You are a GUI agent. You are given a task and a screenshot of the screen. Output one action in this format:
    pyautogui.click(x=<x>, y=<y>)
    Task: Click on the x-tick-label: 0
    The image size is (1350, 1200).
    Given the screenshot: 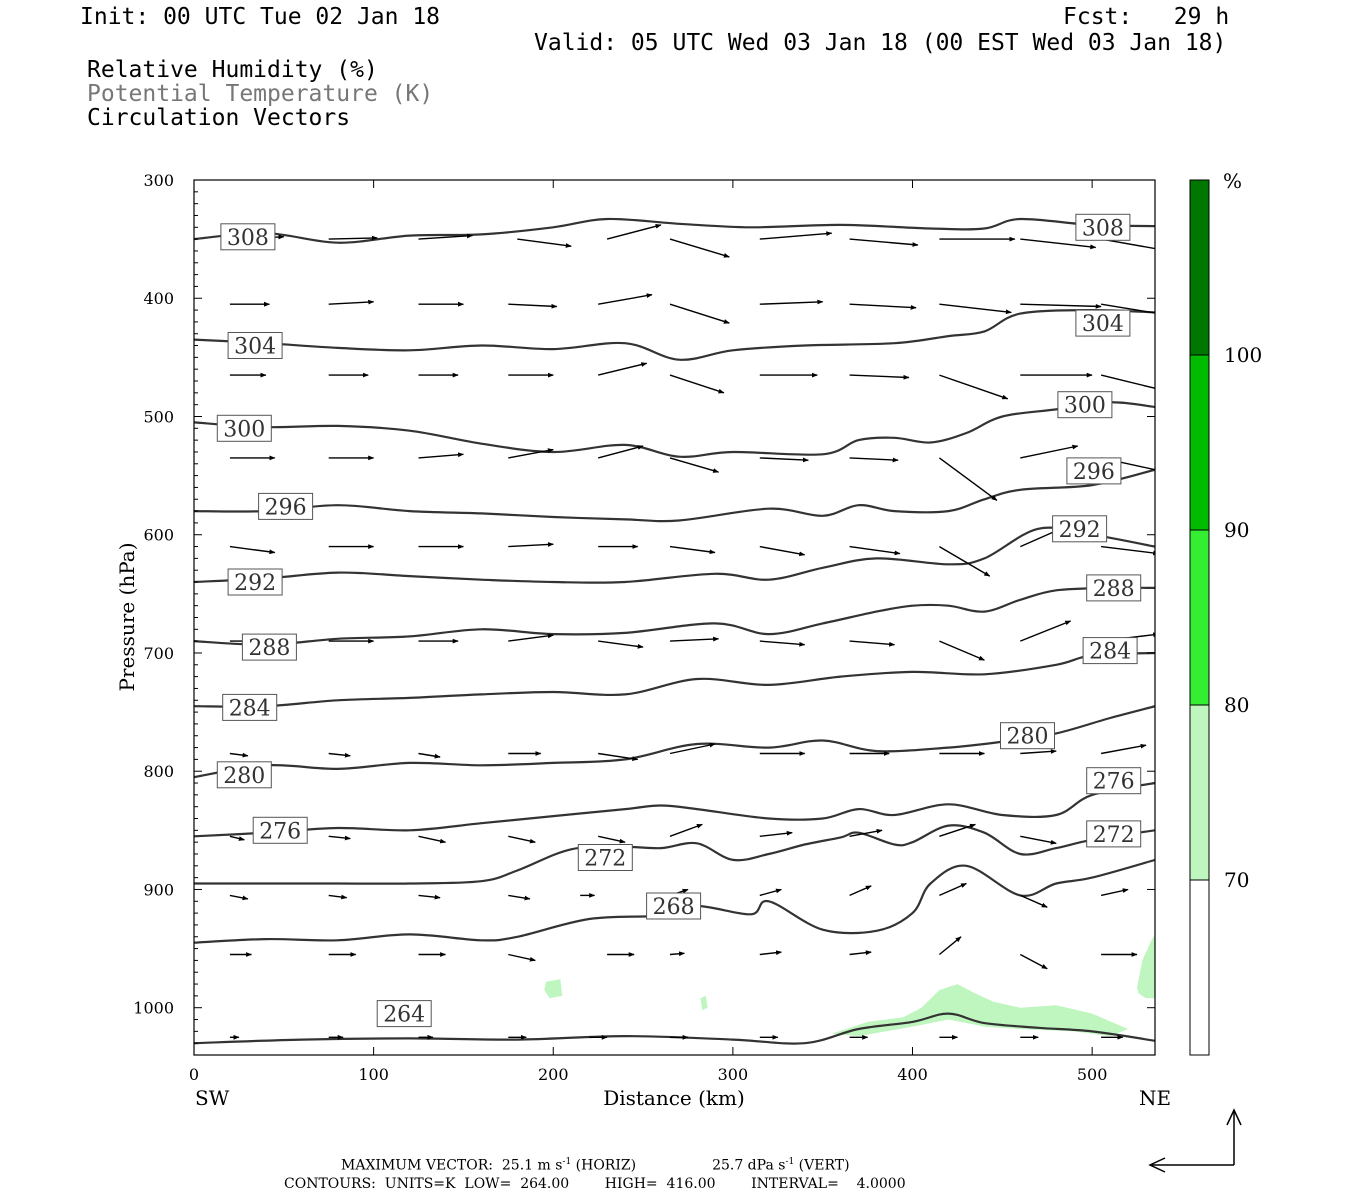 What is the action you would take?
    pyautogui.click(x=194, y=1074)
    